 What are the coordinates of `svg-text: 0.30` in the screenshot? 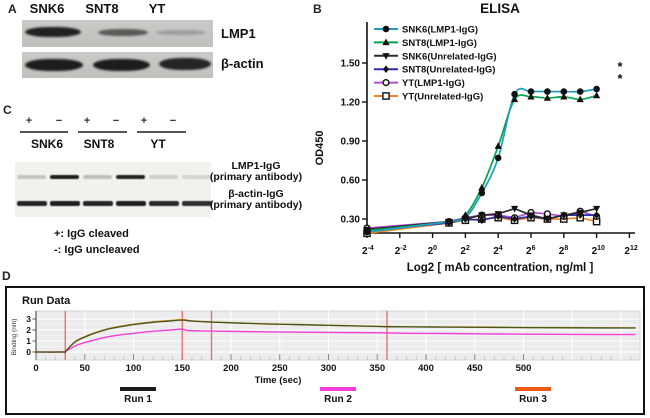 It's located at (351, 220).